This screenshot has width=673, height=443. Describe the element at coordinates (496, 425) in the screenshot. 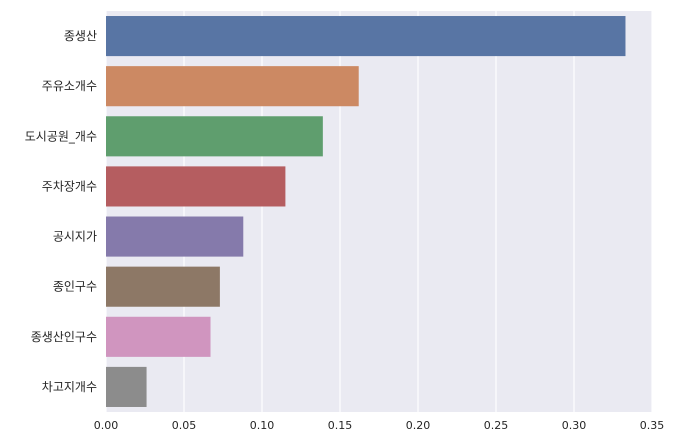

I see `x-tick-label: 0.25` at that location.